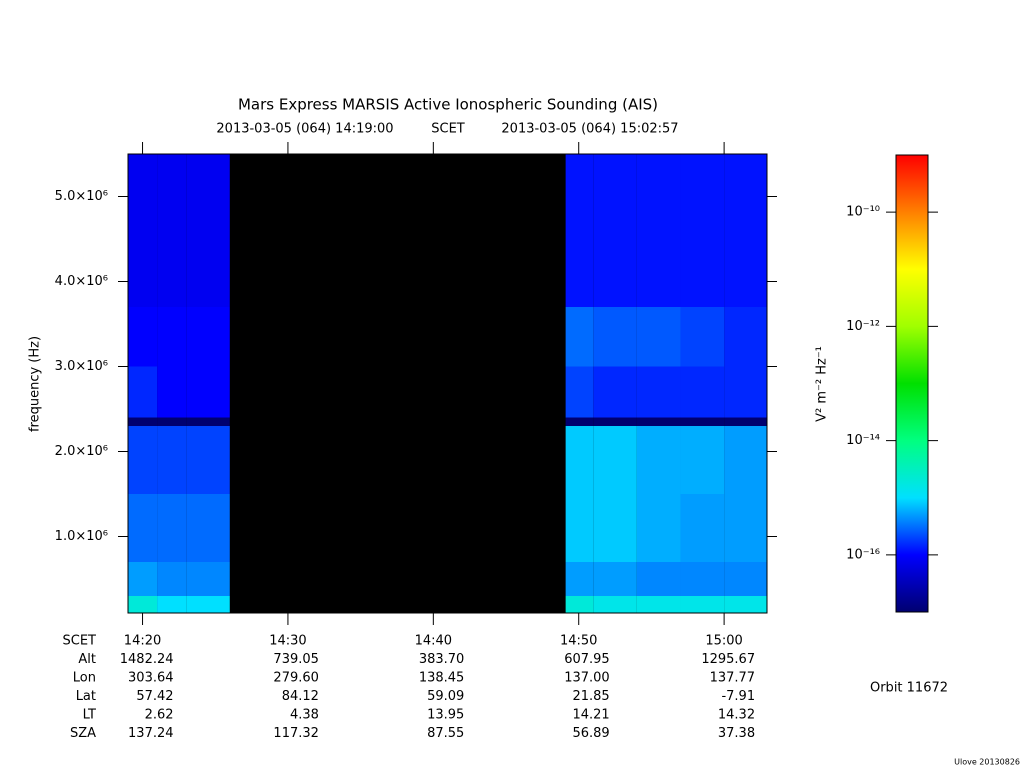  What do you see at coordinates (151, 678) in the screenshot?
I see `ephemeris-value: 303.64` at bounding box center [151, 678].